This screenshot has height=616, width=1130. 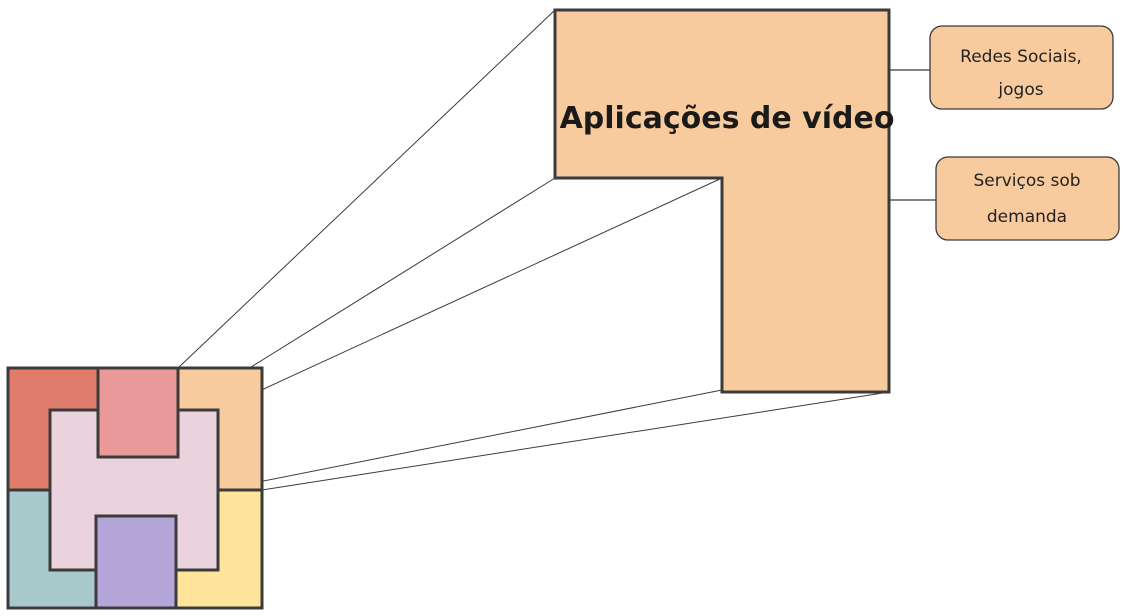 I want to click on zoom-line-inner-bottom, so click(x=470, y=440).